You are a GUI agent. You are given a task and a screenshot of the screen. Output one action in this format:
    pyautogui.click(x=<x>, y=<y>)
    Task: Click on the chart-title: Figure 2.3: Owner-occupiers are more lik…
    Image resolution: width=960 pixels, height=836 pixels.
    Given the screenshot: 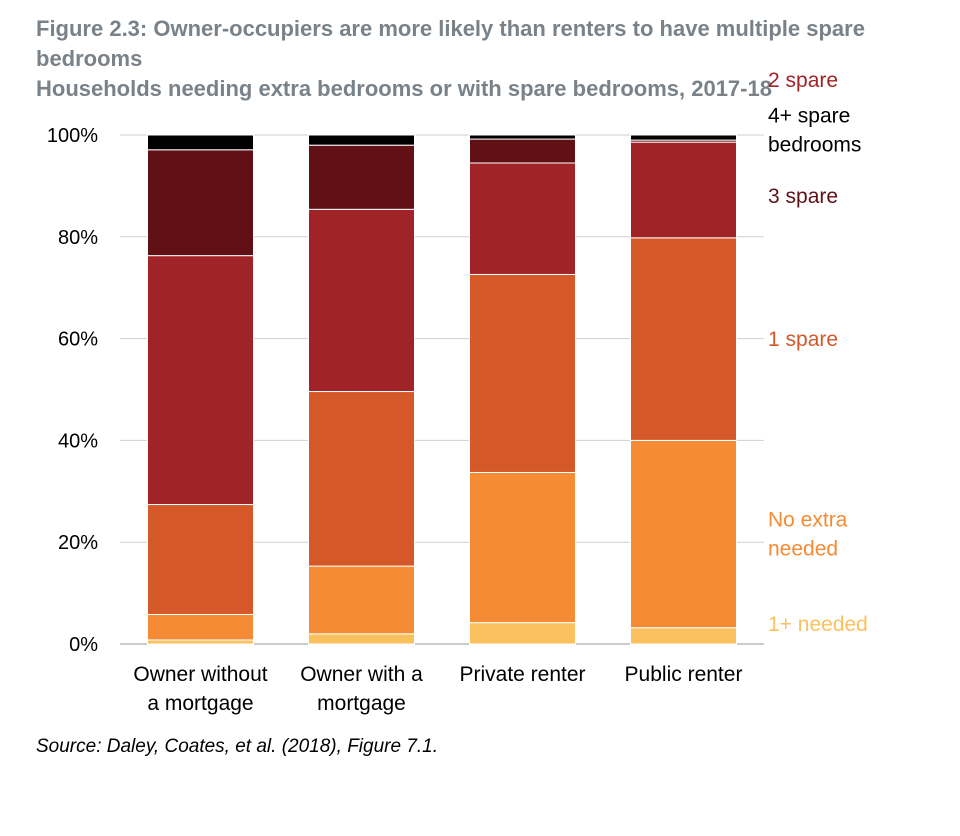 What is the action you would take?
    pyautogui.click(x=450, y=43)
    